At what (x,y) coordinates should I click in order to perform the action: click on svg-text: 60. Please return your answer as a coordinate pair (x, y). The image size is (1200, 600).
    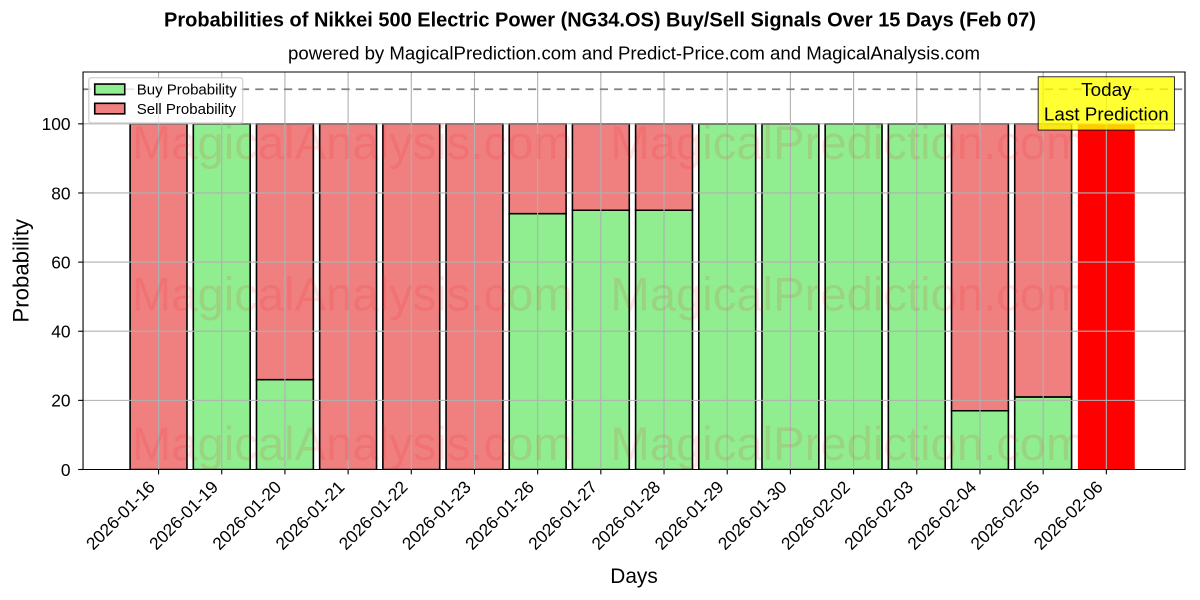
    Looking at the image, I should click on (60, 262).